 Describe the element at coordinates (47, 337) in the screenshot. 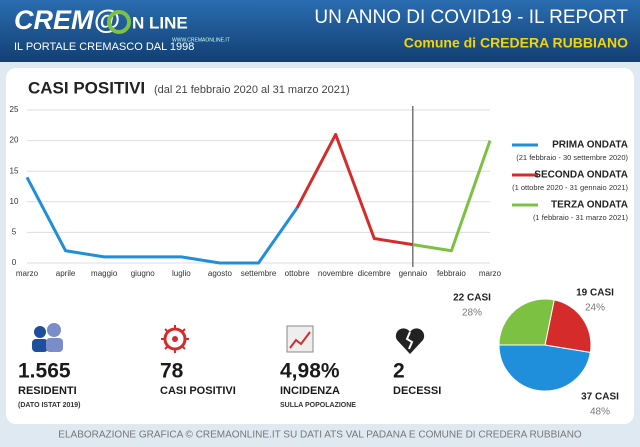

I see `people-icon` at that location.